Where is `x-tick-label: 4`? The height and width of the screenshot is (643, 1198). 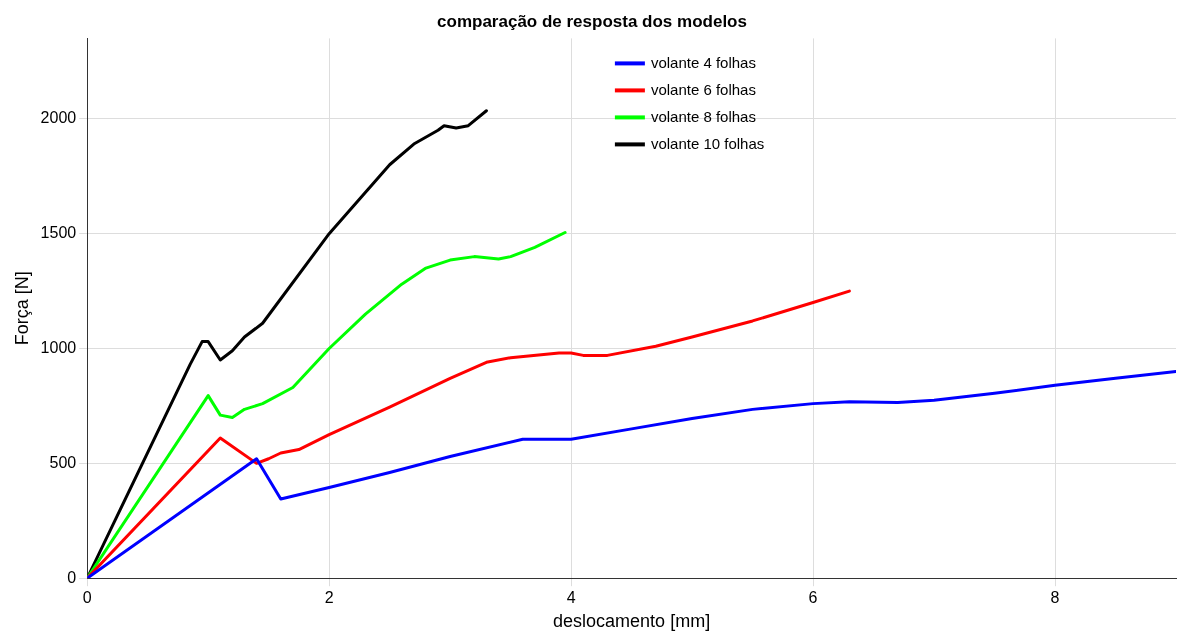
x-tick-label: 4 is located at coordinates (571, 598).